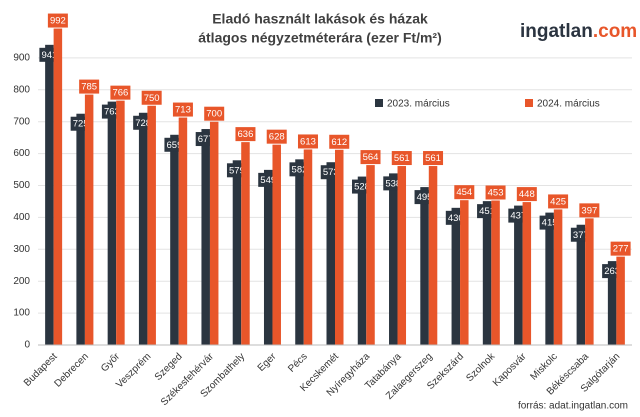 The height and width of the screenshot is (417, 640). I want to click on value-label: 659, so click(175, 145).